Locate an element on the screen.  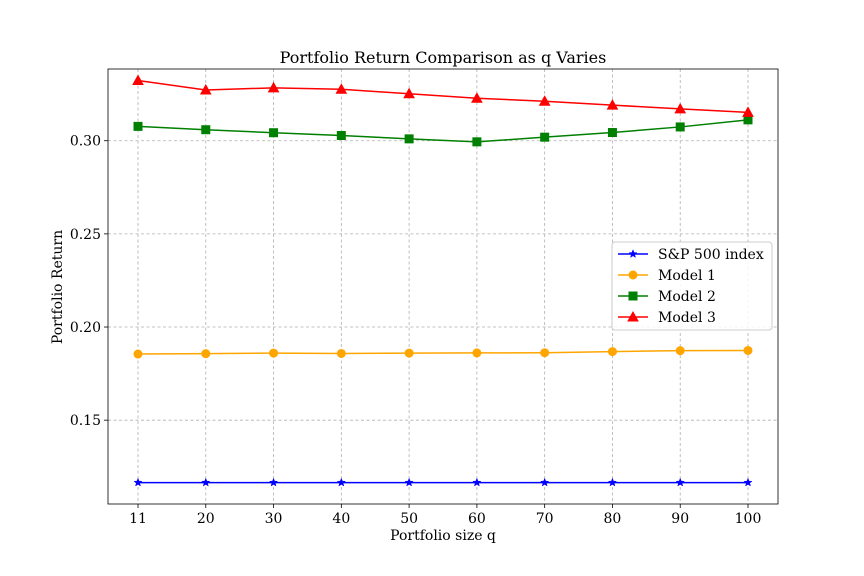
y-tick-label: 0.25 is located at coordinates (85, 235).